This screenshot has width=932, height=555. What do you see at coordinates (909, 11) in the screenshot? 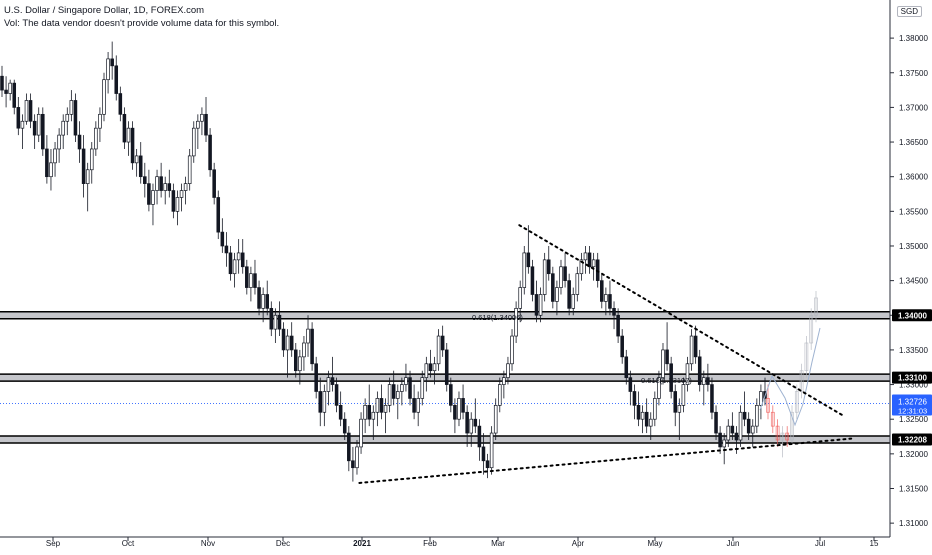
I see `currency-badge: SGD` at bounding box center [909, 11].